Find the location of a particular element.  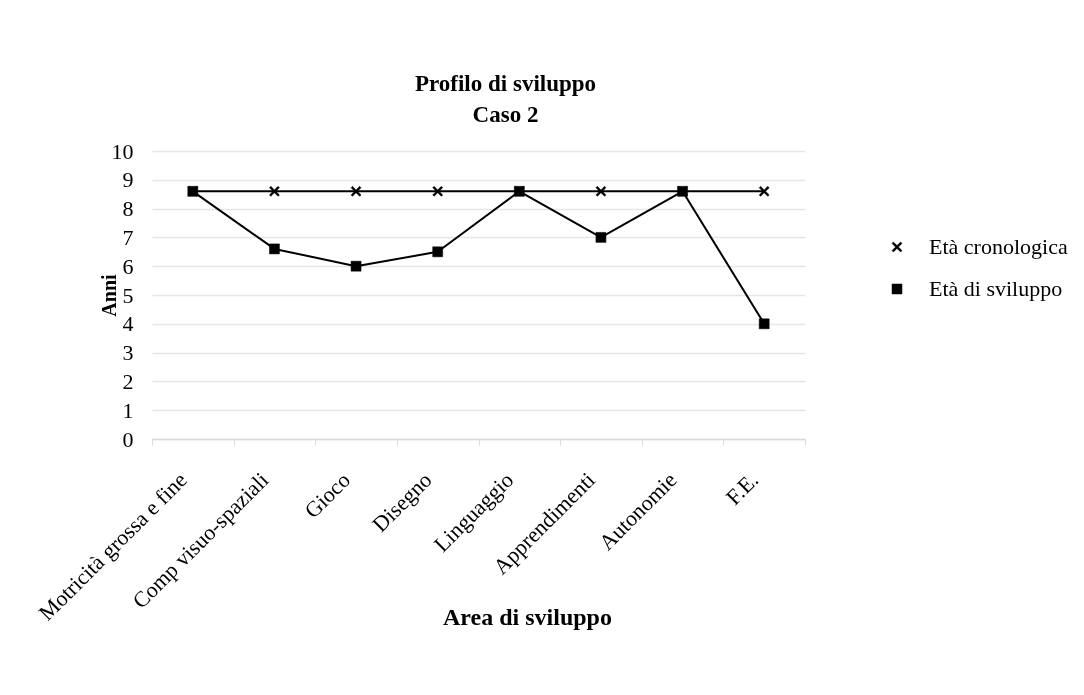

y-tick-label: 5 is located at coordinates (128, 295).